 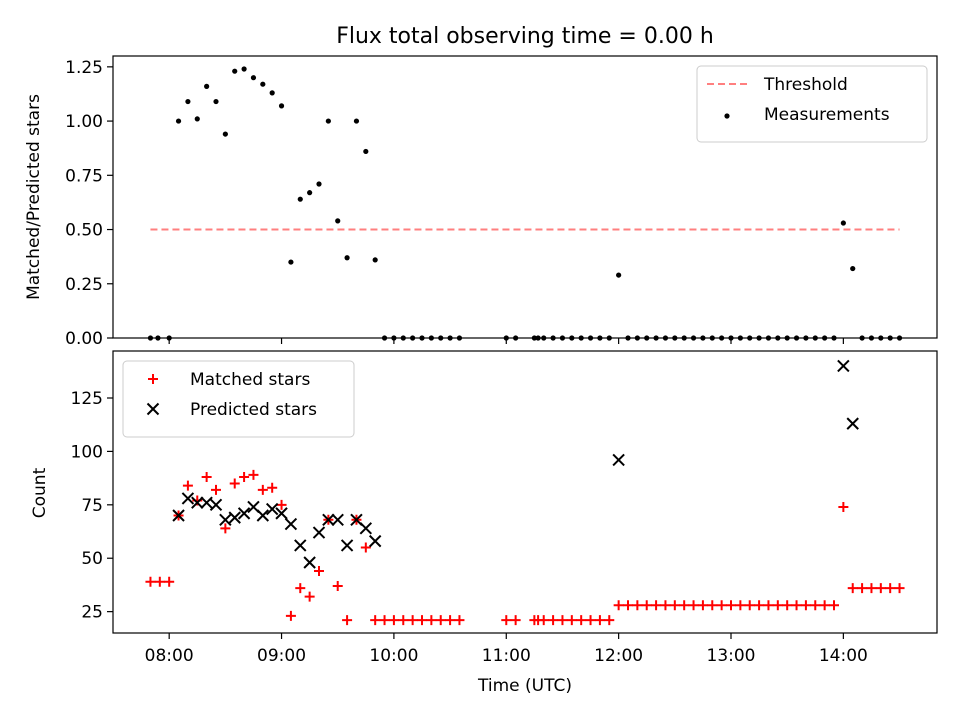 I want to click on x-tick-label: 09:00, so click(x=281, y=656).